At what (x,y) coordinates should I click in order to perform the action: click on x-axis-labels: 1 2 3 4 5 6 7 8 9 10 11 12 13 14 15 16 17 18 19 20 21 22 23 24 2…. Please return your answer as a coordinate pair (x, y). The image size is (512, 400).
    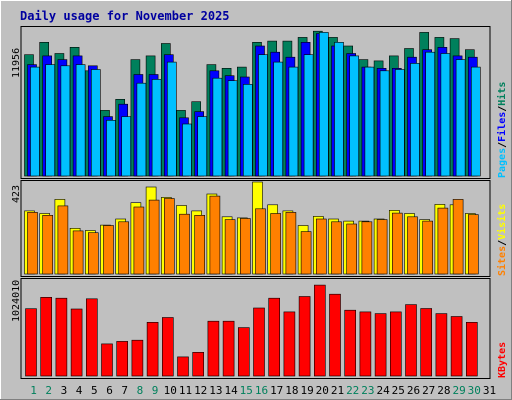
    Looking at the image, I should click on (263, 390).